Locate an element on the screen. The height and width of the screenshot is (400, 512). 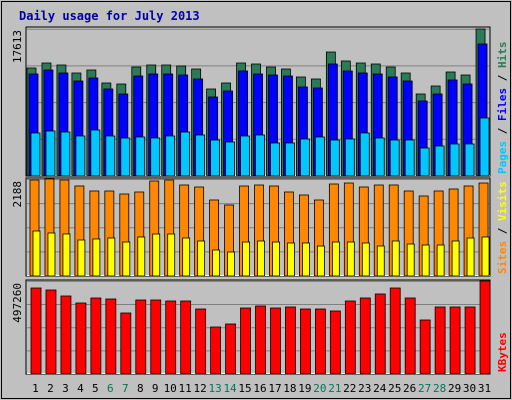
day-label: 25 is located at coordinates (394, 388).